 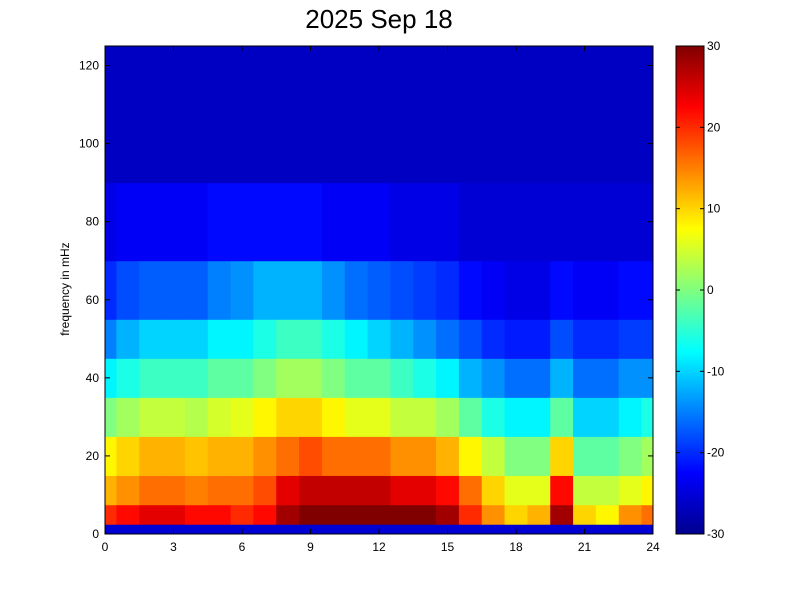 What do you see at coordinates (653, 547) in the screenshot?
I see `x-tick-label: 24` at bounding box center [653, 547].